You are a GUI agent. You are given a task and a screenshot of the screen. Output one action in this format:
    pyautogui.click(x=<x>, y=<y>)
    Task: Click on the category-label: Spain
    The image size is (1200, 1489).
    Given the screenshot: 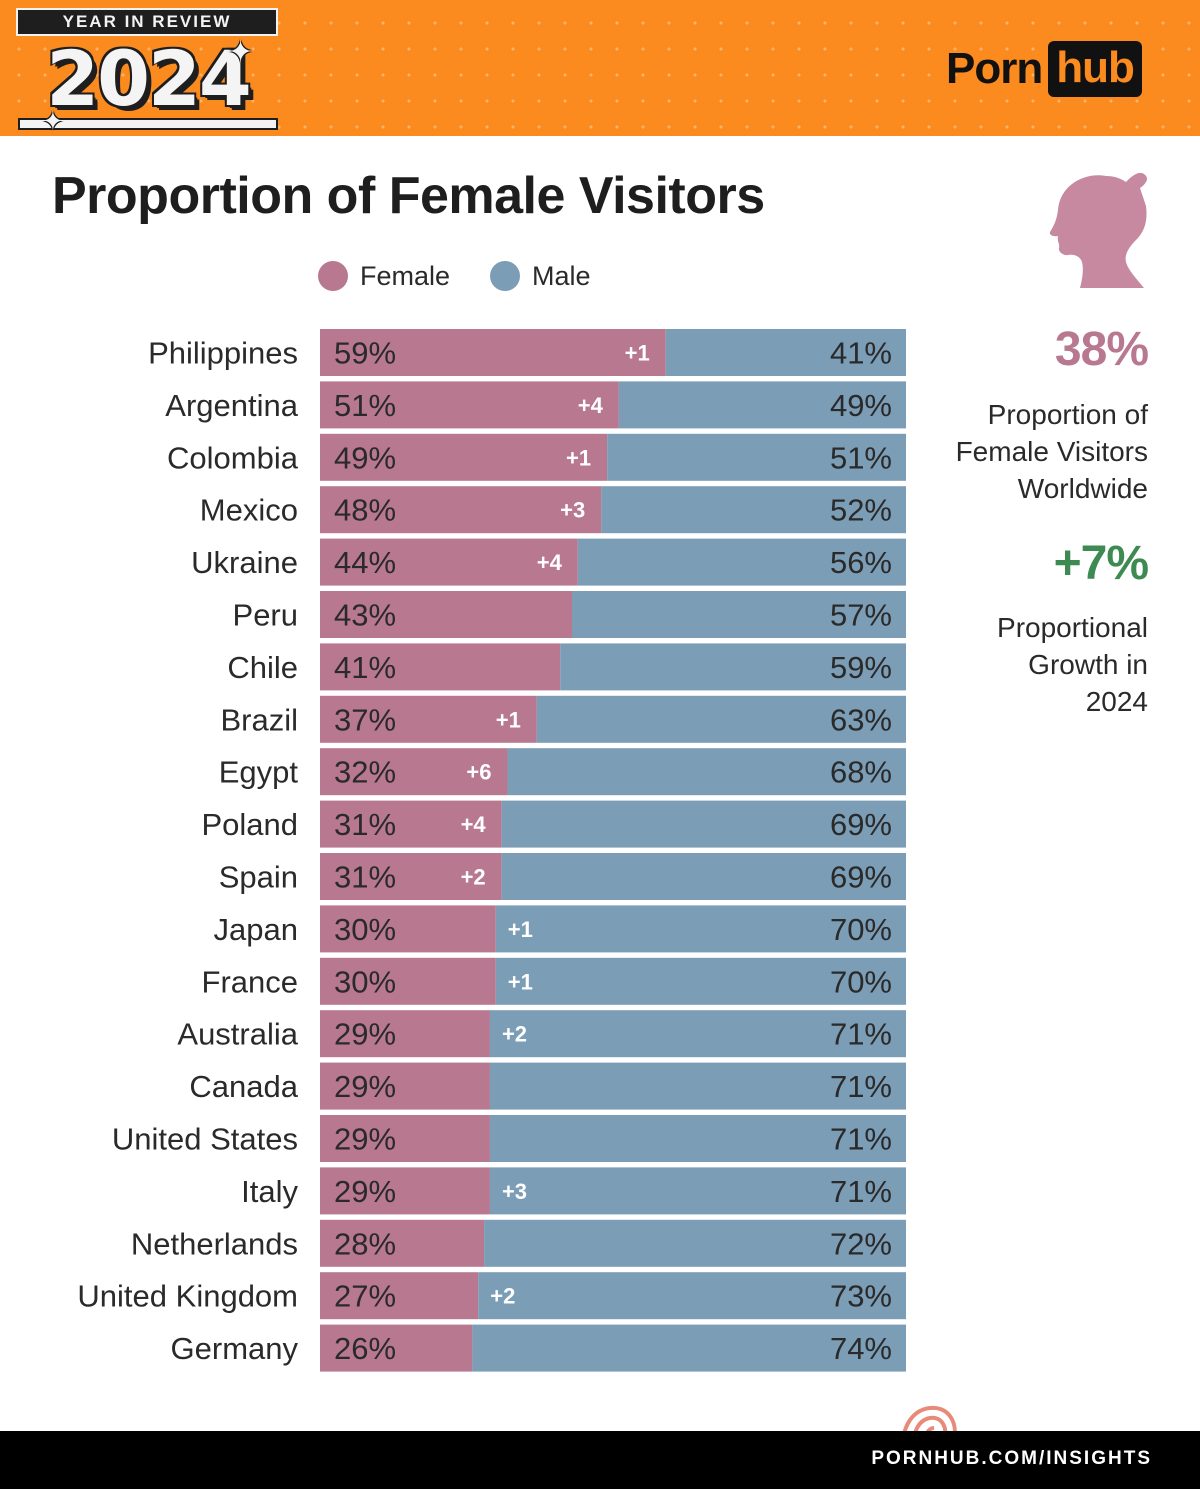 What is the action you would take?
    pyautogui.click(x=258, y=877)
    